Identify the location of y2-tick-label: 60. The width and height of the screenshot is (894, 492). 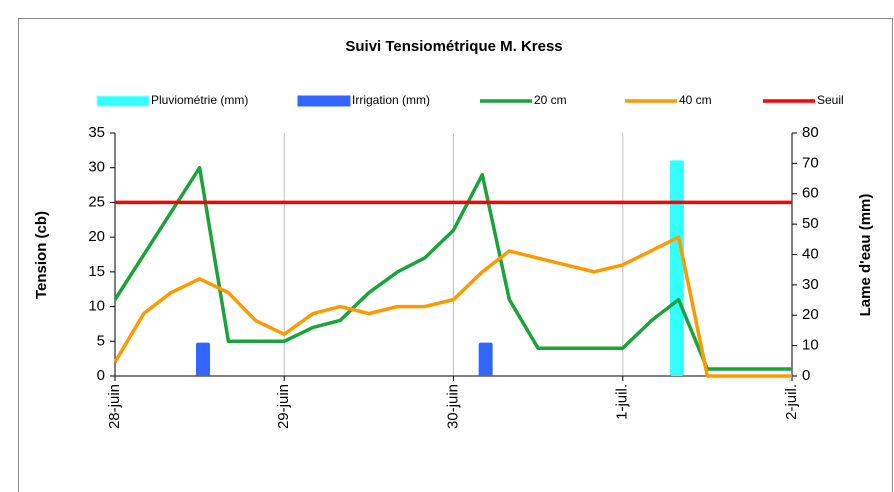
(810, 193).